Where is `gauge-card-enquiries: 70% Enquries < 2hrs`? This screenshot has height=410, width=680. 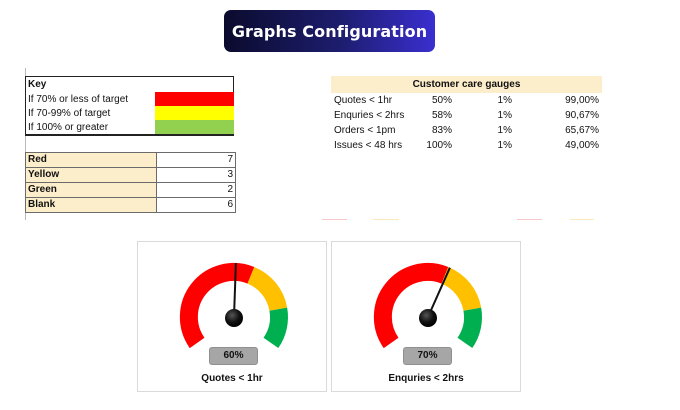
gauge-card-enquiries: 70% Enquries < 2hrs is located at coordinates (426, 316).